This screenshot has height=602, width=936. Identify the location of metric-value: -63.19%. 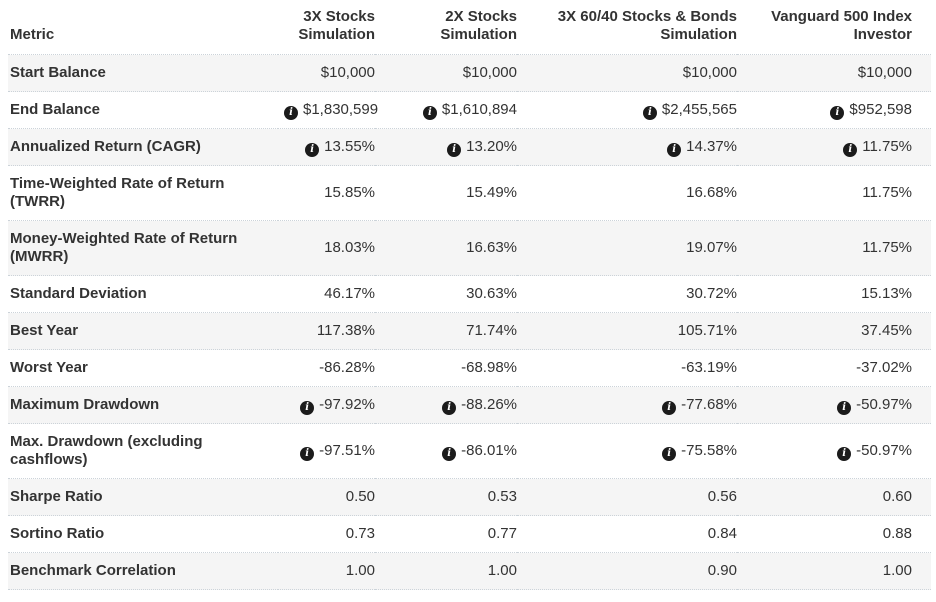
(709, 367).